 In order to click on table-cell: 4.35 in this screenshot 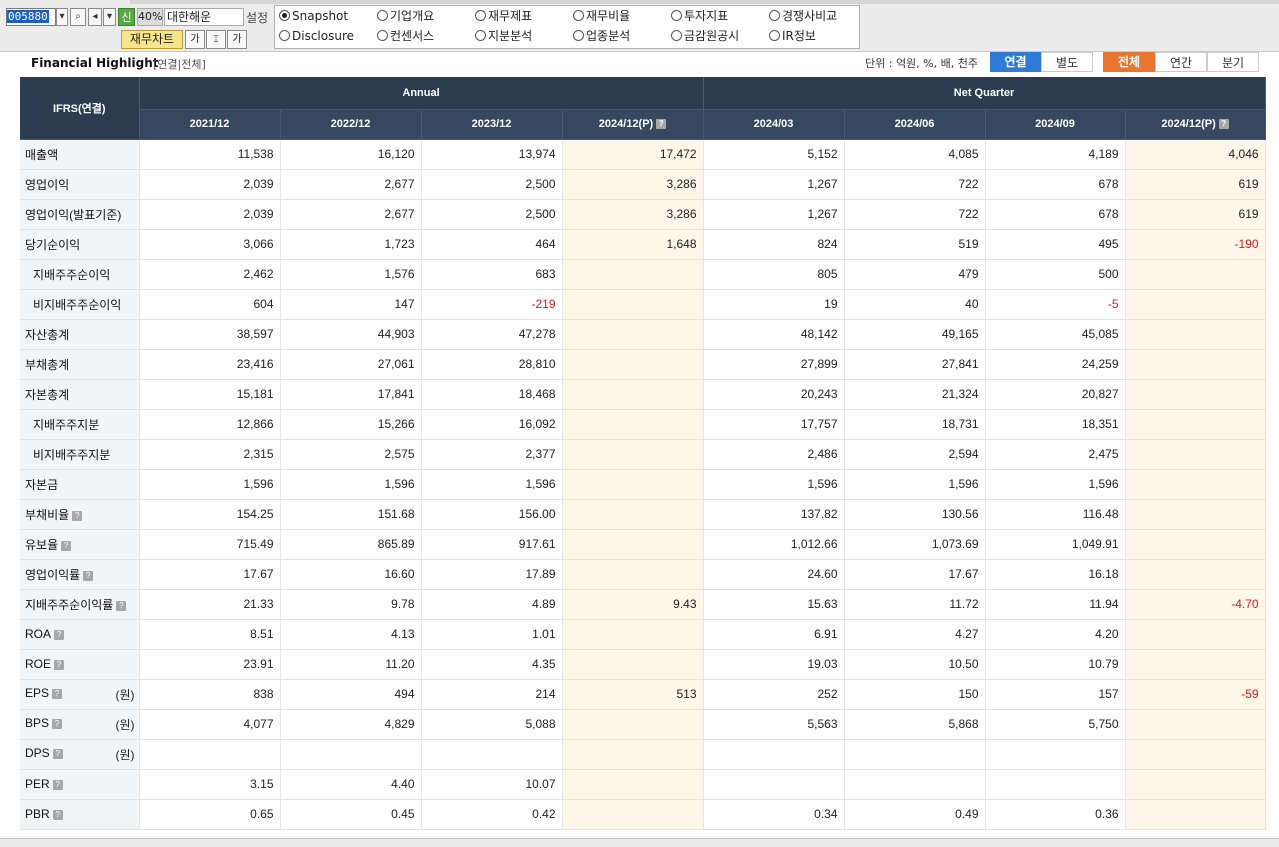, I will do `click(492, 664)`.